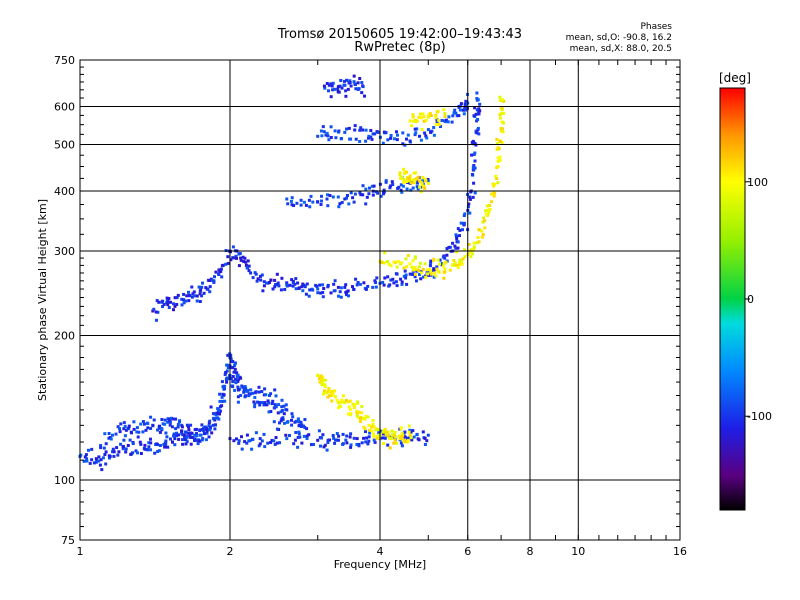 The image size is (800, 600). I want to click on trace-3f-echo, so click(393, 119).